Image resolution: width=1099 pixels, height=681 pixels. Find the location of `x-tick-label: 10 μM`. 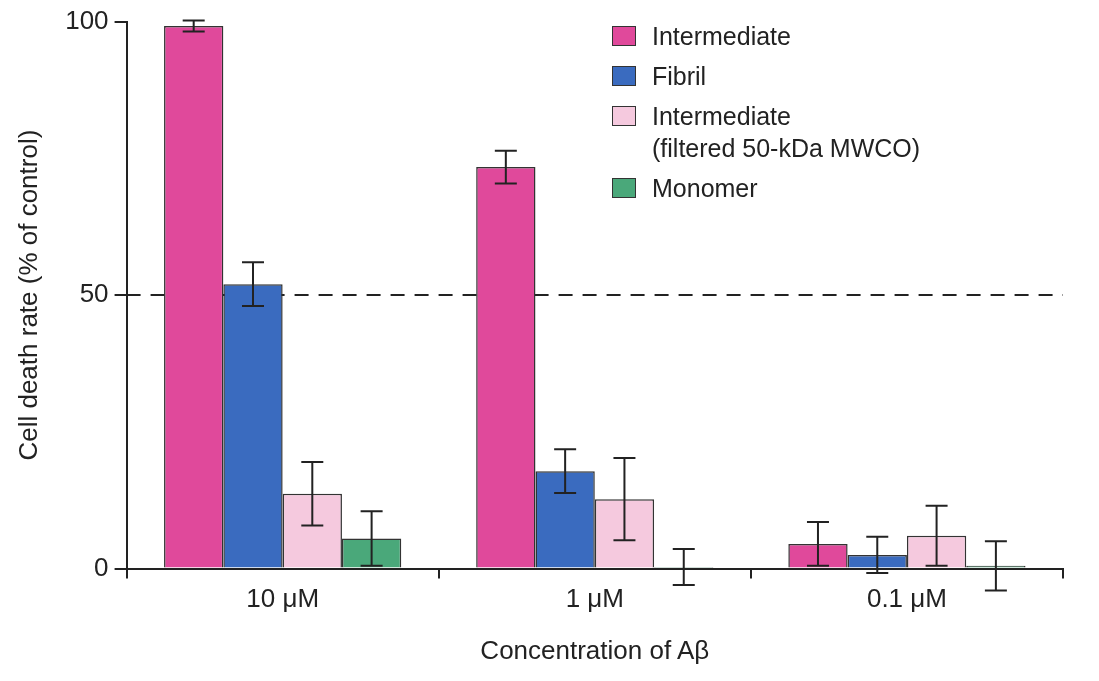

x-tick-label: 10 μM is located at coordinates (283, 598).